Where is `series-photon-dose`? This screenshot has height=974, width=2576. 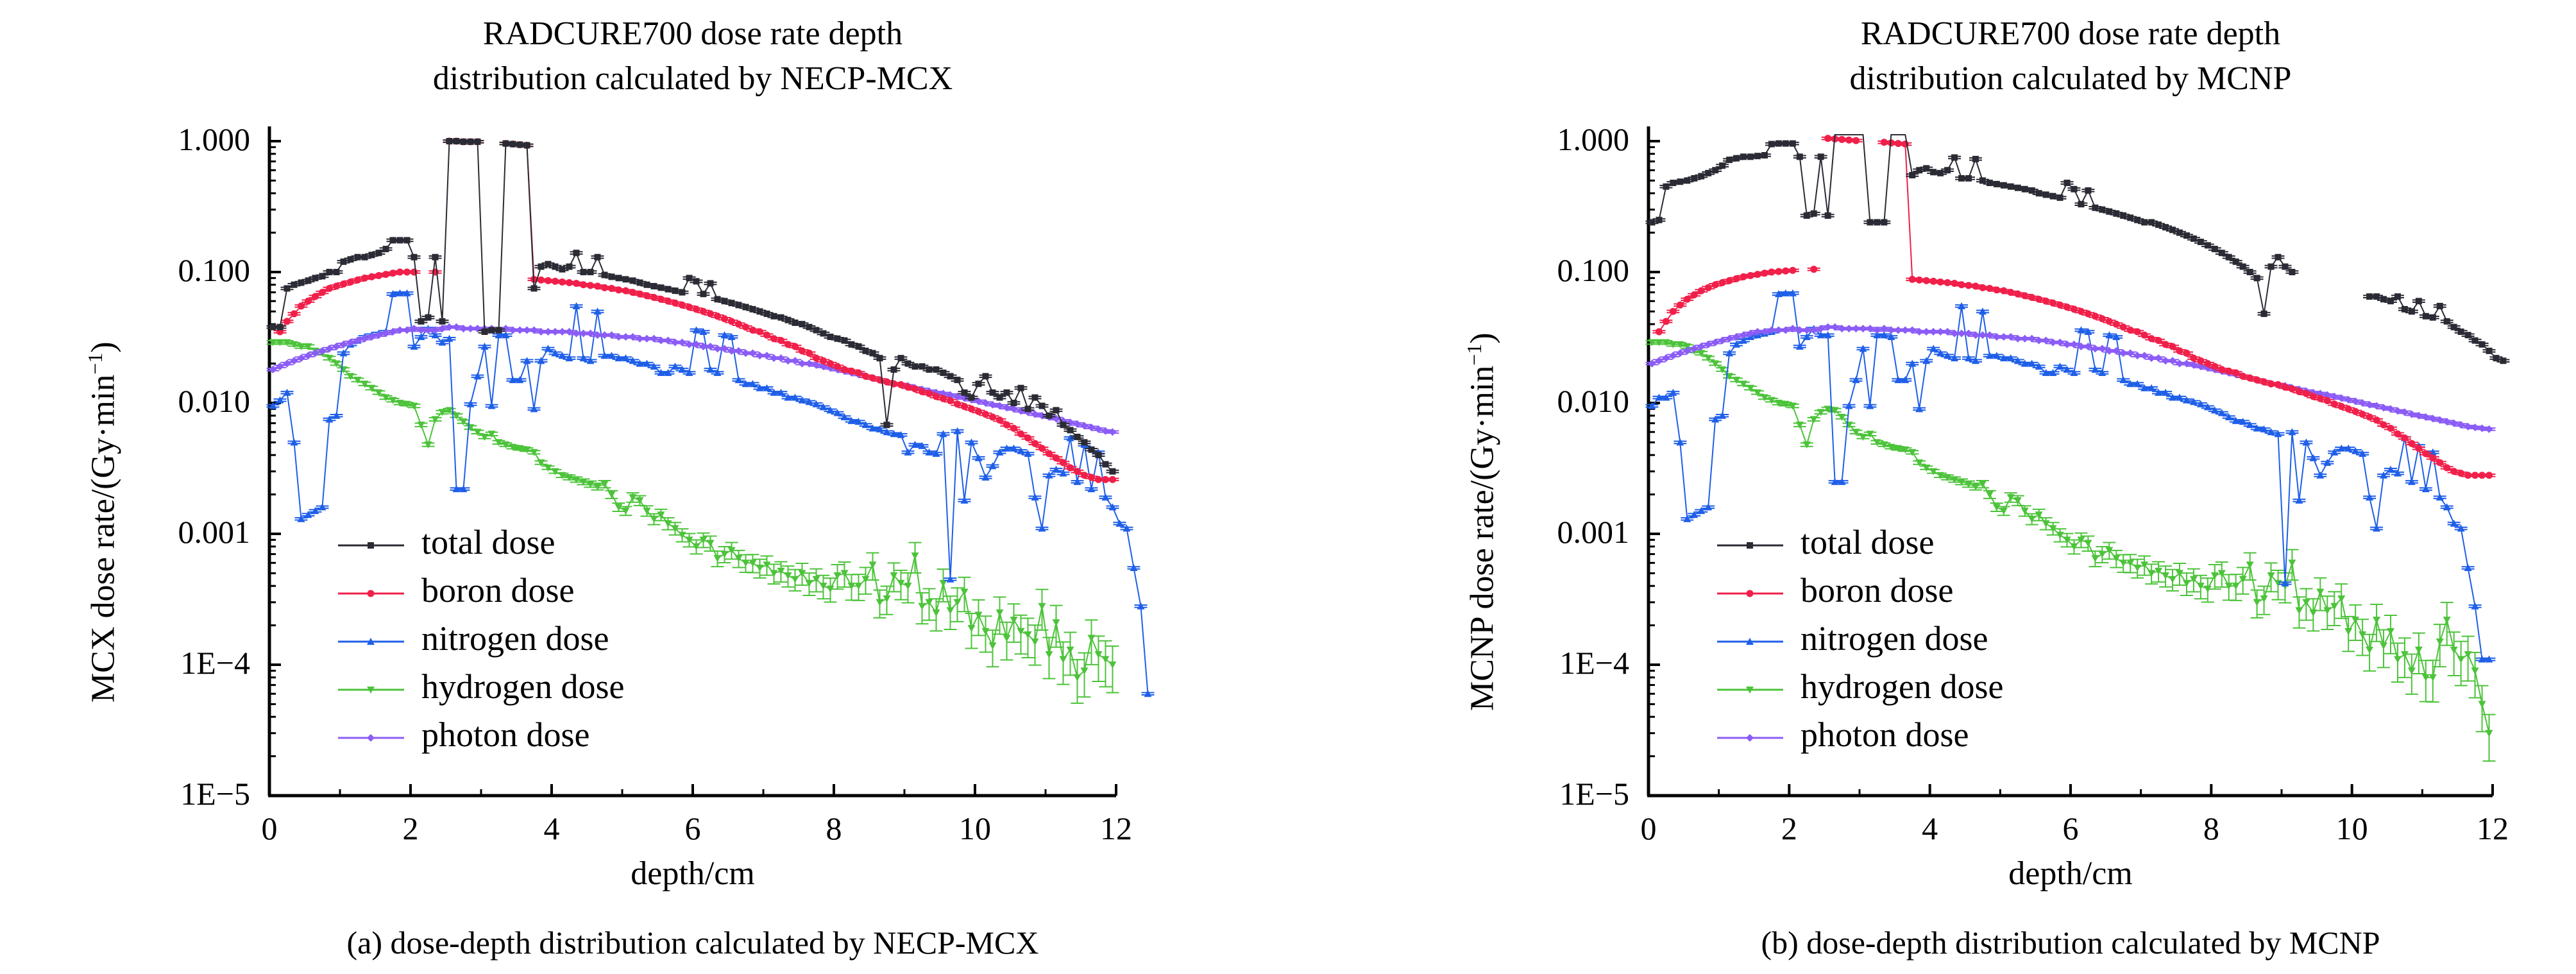 series-photon-dose is located at coordinates (692, 379).